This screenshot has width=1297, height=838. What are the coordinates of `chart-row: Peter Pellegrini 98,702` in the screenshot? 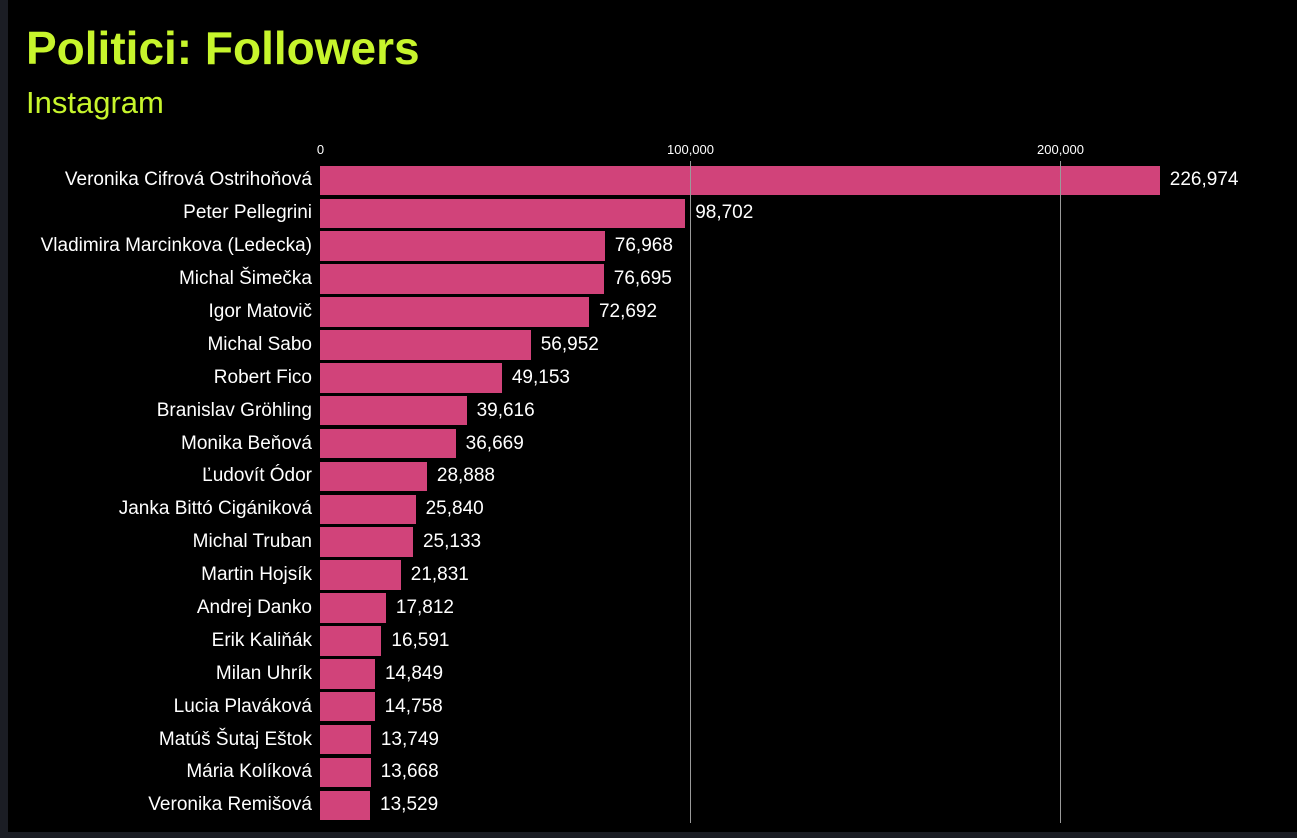 It's located at (648, 213).